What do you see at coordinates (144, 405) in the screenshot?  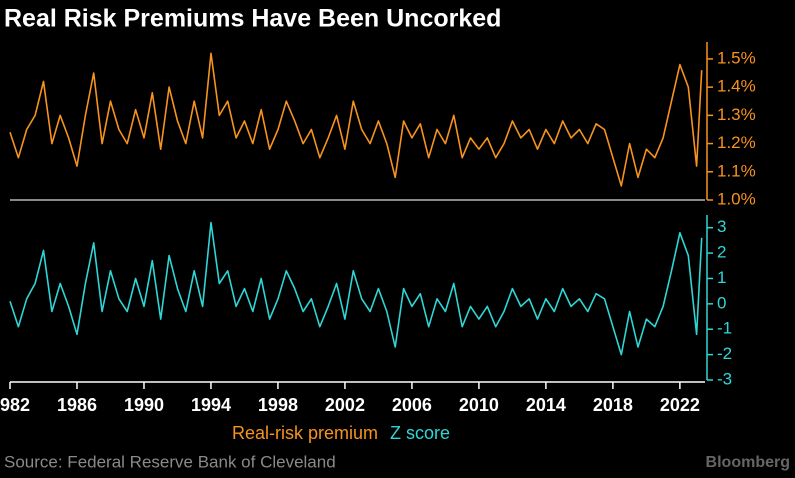 I see `x-tick-label: 1990` at bounding box center [144, 405].